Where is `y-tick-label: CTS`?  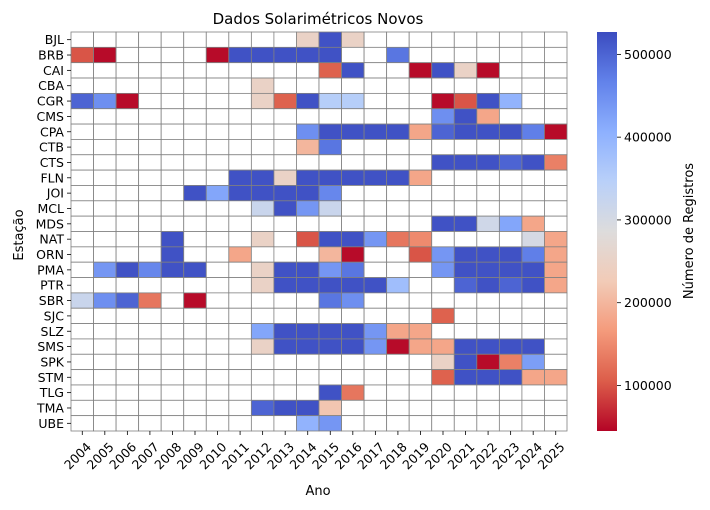
y-tick-label: CTS is located at coordinates (52, 162).